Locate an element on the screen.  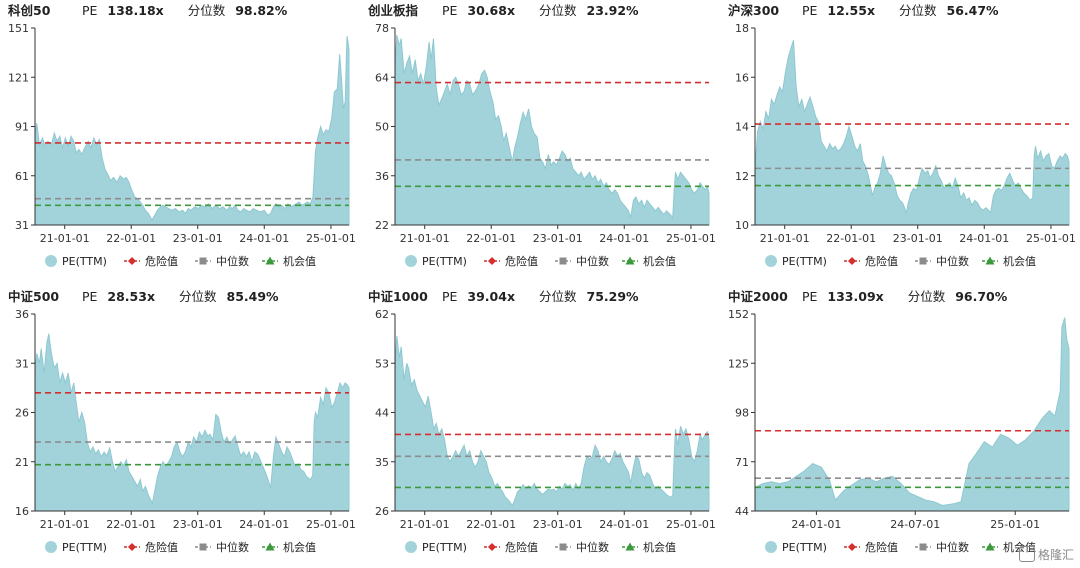
y-tick-label: 12 is located at coordinates (742, 176).